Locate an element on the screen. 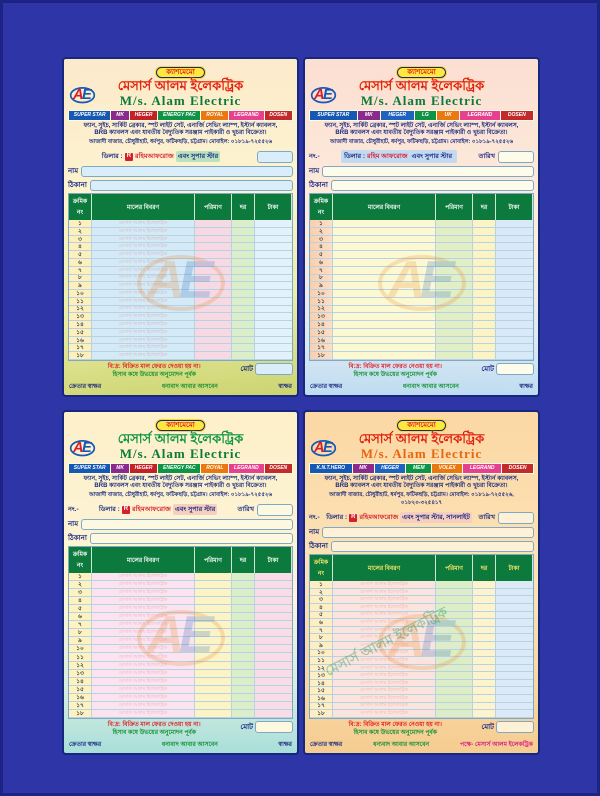 This screenshot has width=600, height=796. total-field is located at coordinates (274, 726).